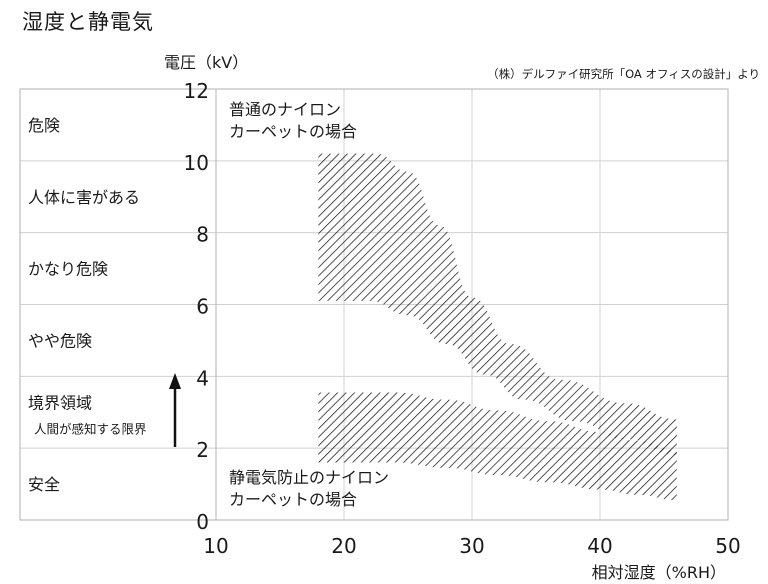  I want to click on x-tick-label: 30, so click(471, 546).